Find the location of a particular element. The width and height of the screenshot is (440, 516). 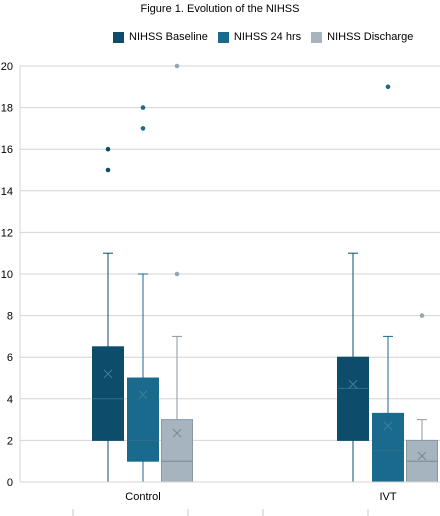

y-tick-label: 14 is located at coordinates (7, 192).